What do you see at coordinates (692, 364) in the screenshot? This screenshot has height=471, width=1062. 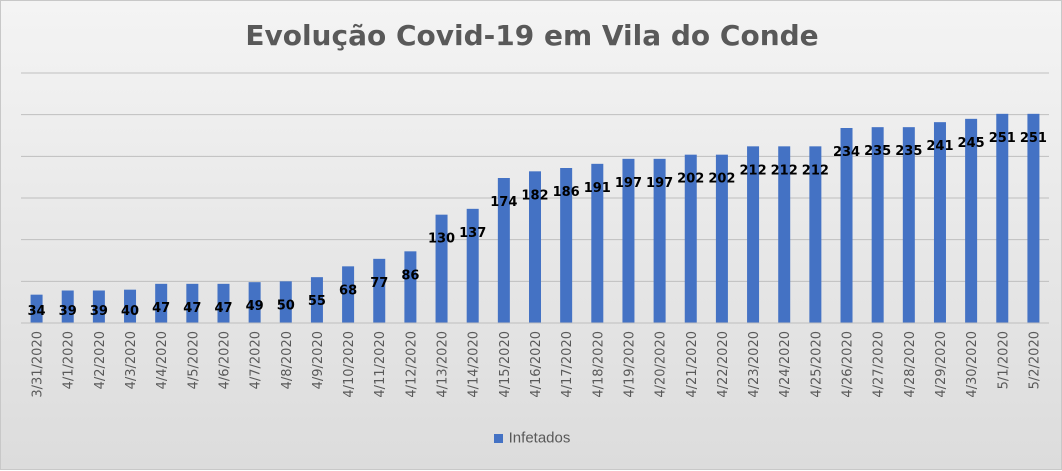 I see `x-tick-label: 4/21/2020` at bounding box center [692, 364].